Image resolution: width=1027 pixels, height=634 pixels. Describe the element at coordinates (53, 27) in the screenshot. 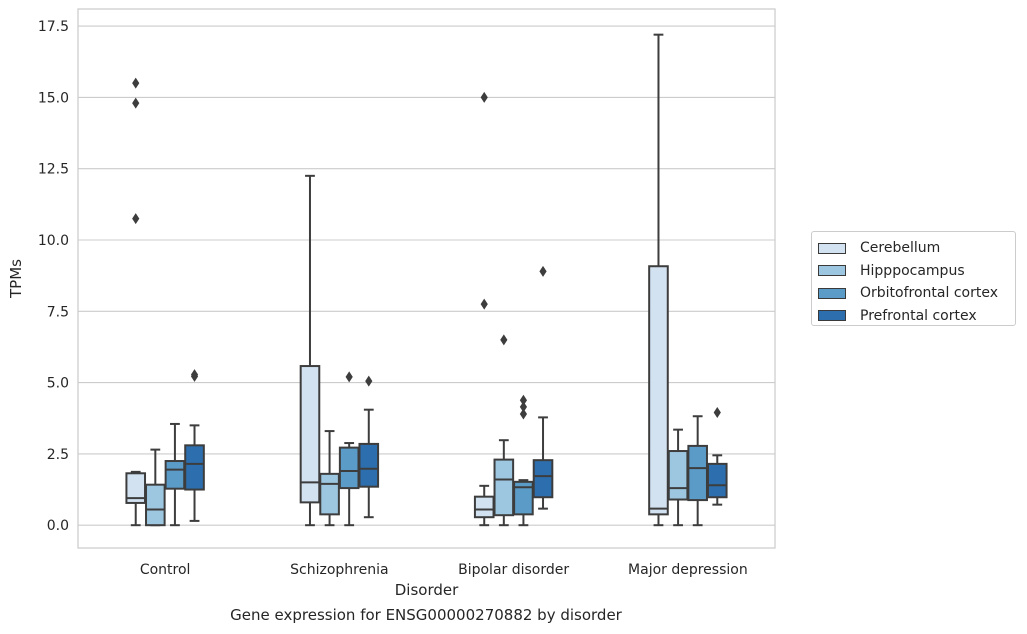

I see `y-tick-label: 17.5` at that location.